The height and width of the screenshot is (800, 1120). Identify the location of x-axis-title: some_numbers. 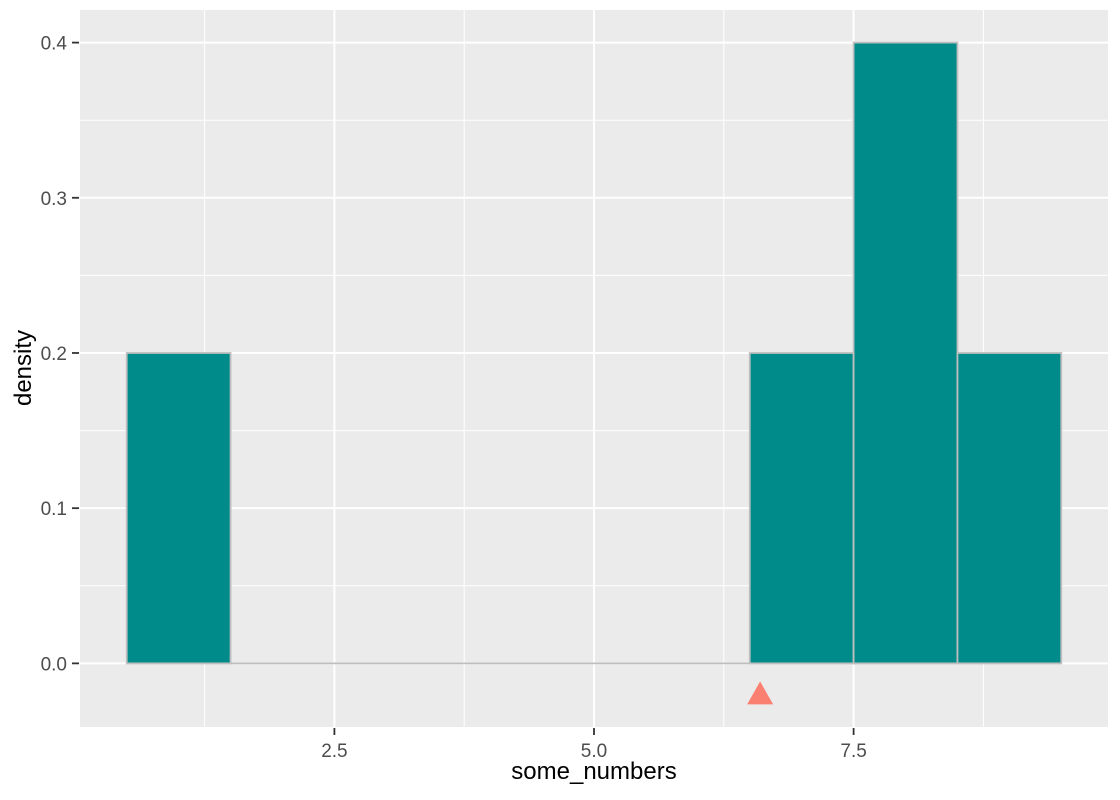
(594, 771).